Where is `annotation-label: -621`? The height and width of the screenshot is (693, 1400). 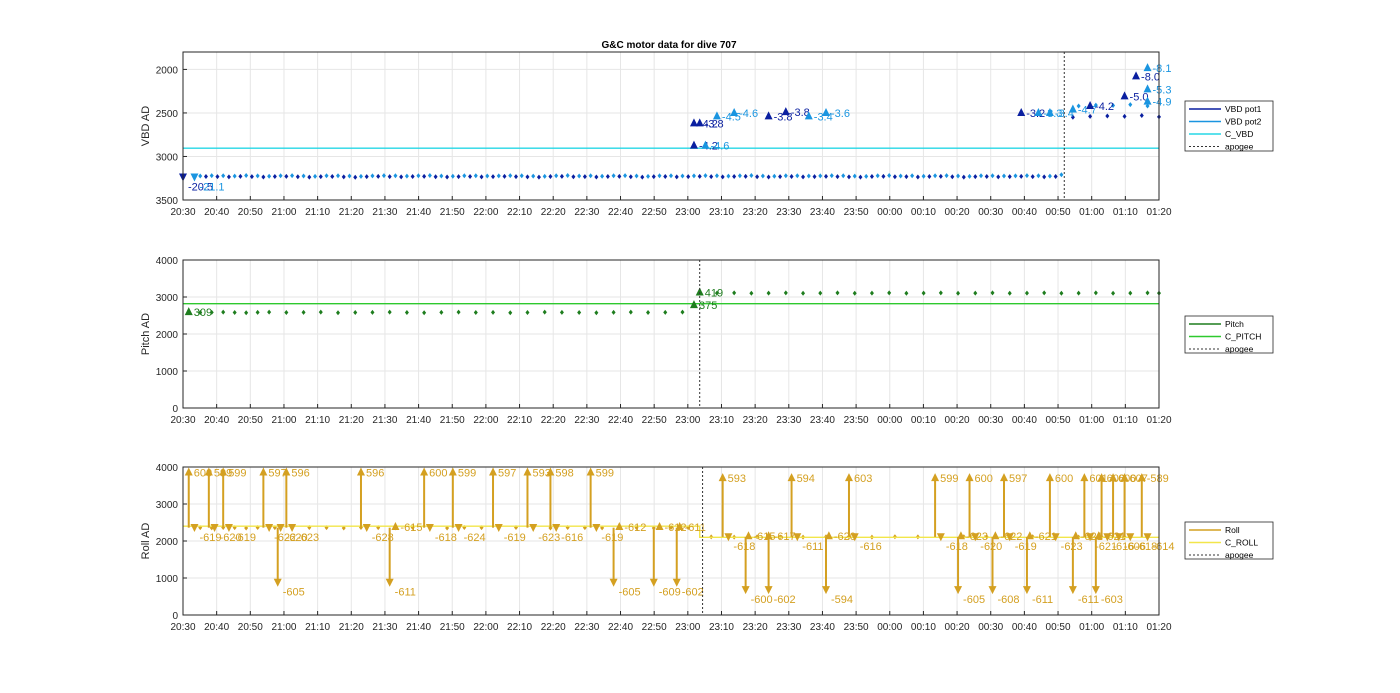 annotation-label: -621 is located at coordinates (1106, 547).